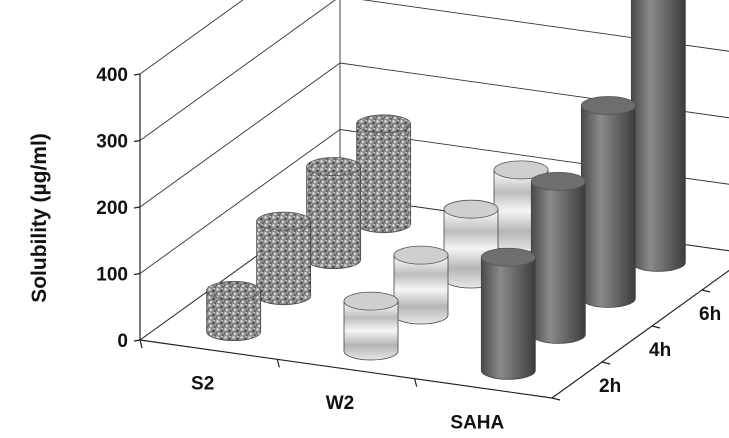  I want to click on depth-tick-label: 4h, so click(660, 350).